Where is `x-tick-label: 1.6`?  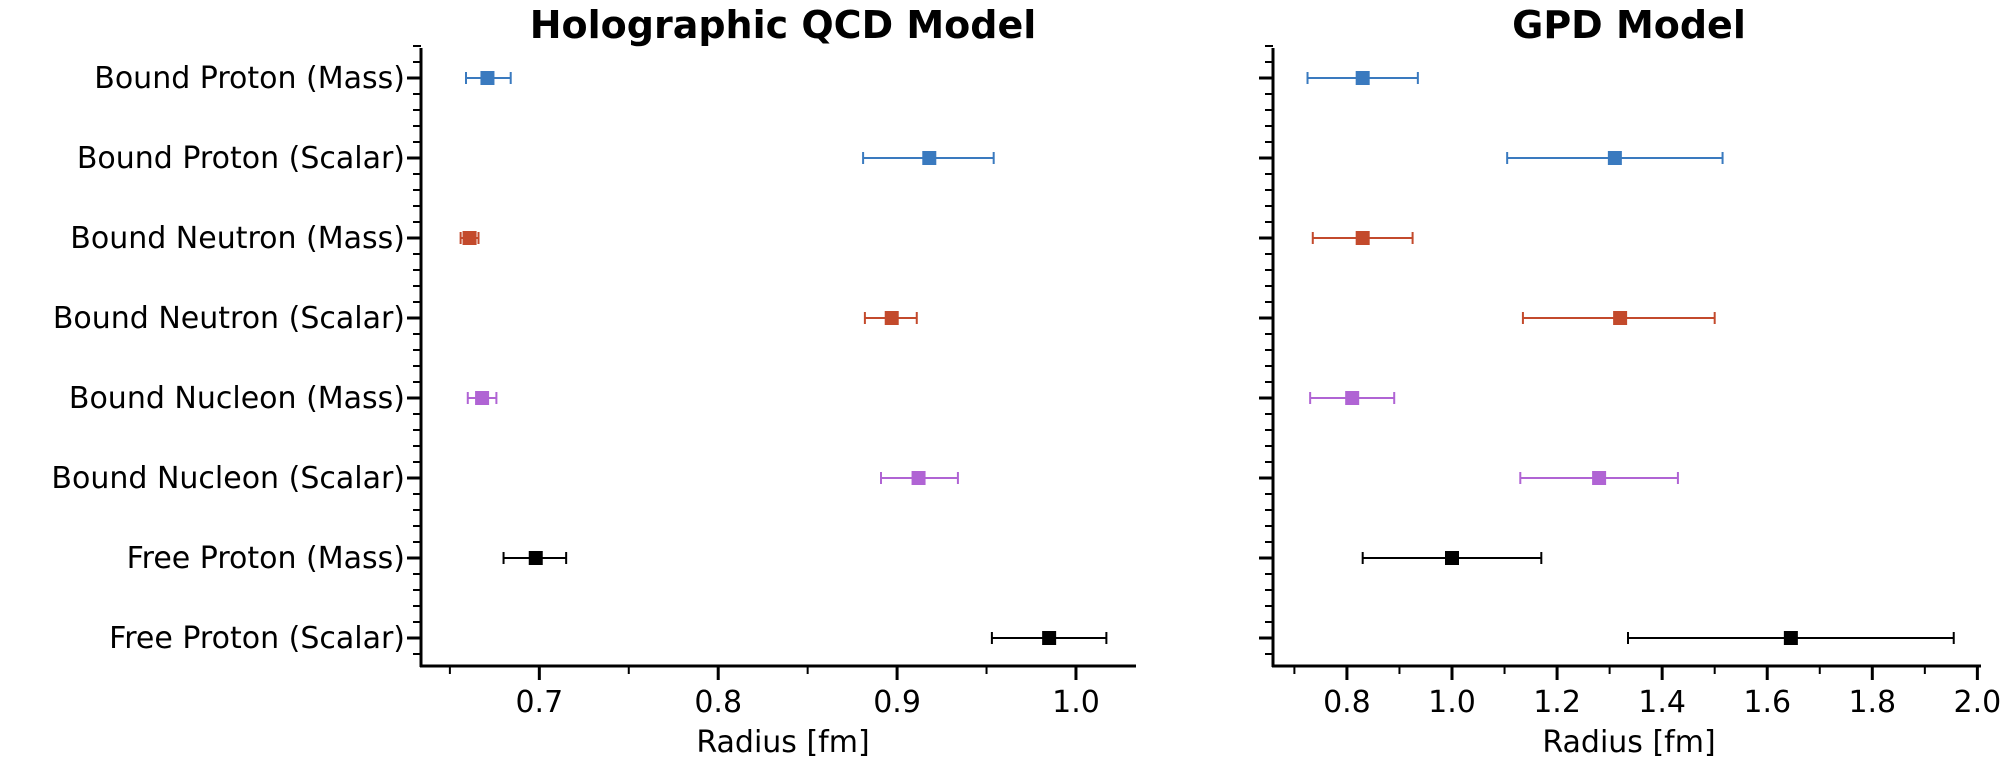 x-tick-label: 1.6 is located at coordinates (1767, 702).